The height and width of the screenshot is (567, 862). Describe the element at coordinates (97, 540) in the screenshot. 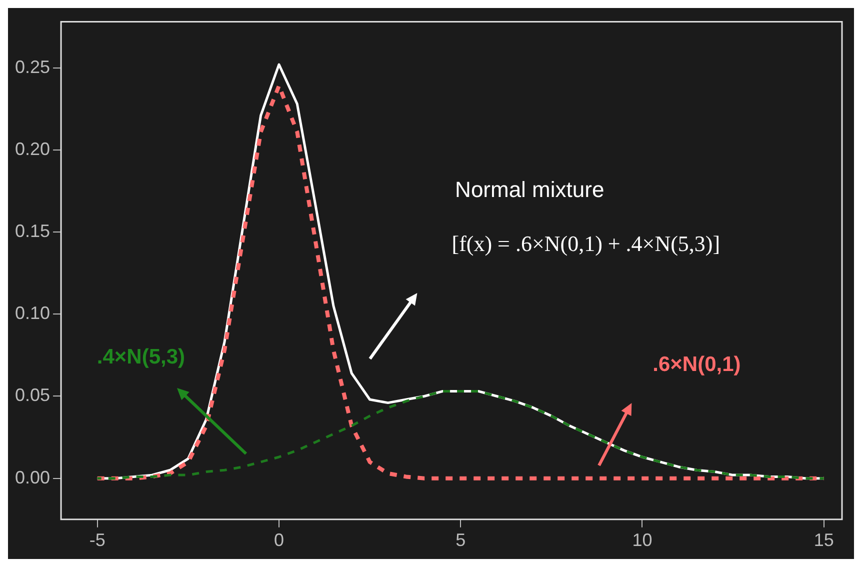

I see `x-tick-label: -5` at that location.